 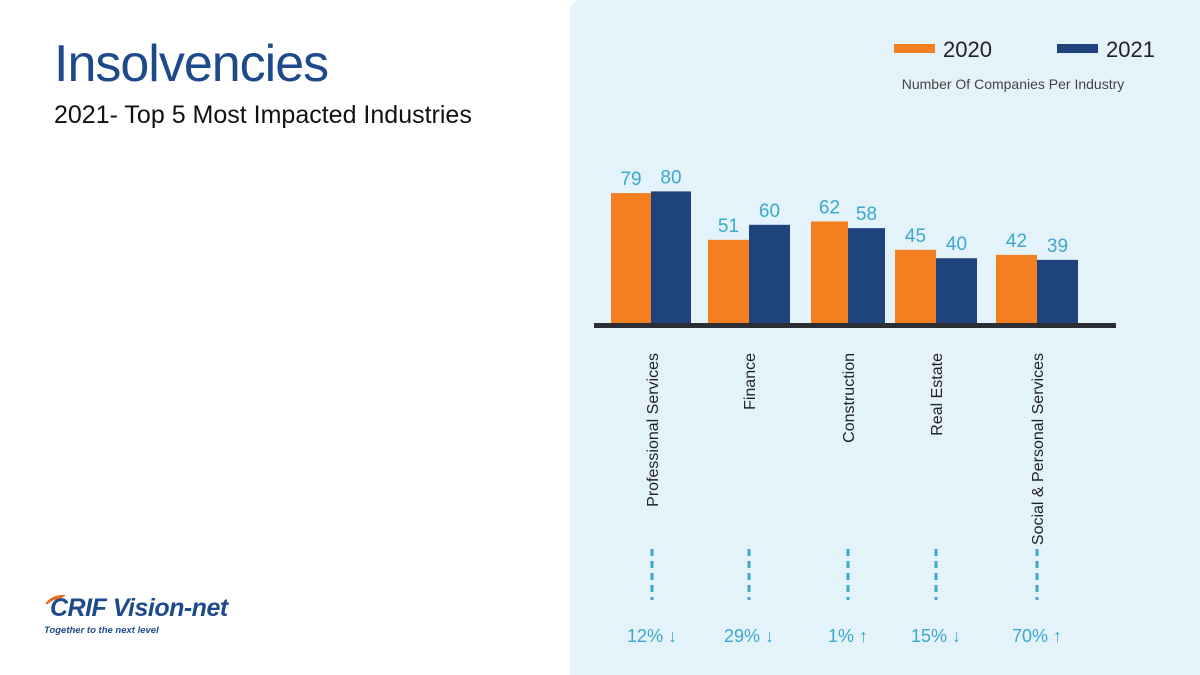 What do you see at coordinates (915, 236) in the screenshot?
I see `value-label-2020: 45` at bounding box center [915, 236].